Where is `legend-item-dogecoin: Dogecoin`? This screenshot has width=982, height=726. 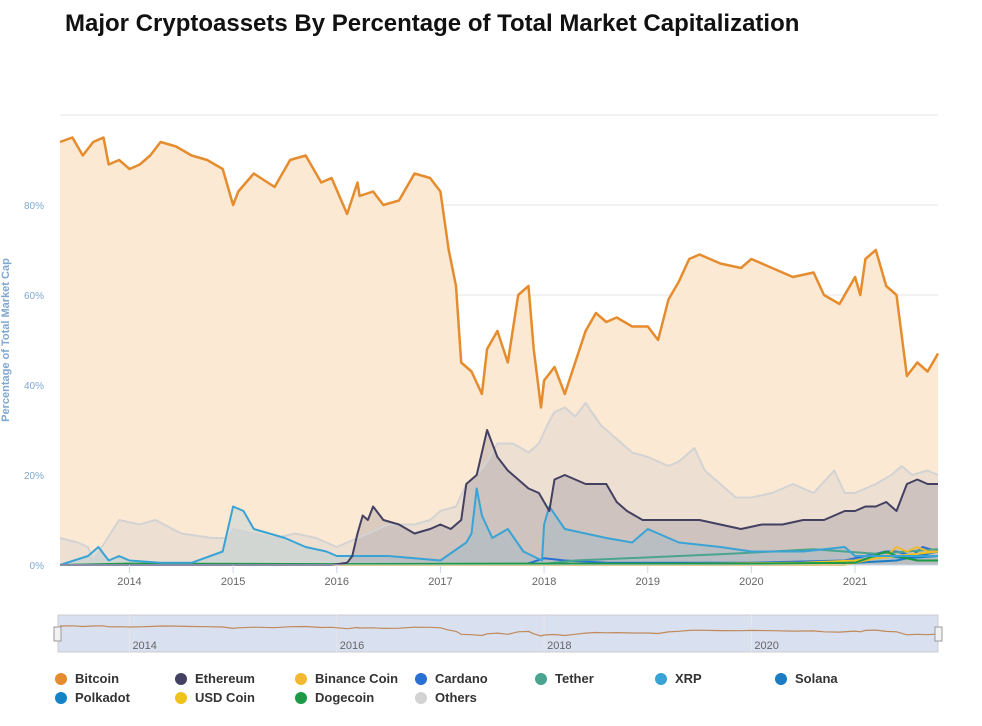 legend-item-dogecoin: Dogecoin is located at coordinates (355, 697).